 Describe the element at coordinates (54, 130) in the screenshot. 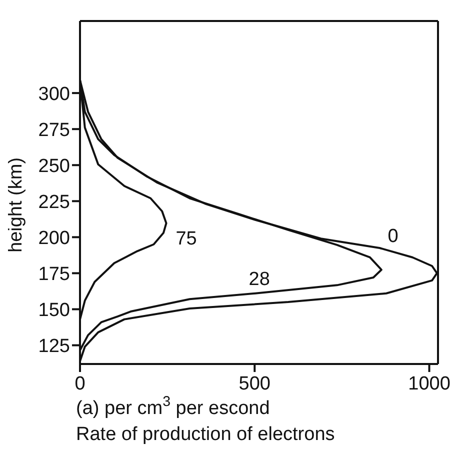

I see `y-tick-label: 275` at that location.